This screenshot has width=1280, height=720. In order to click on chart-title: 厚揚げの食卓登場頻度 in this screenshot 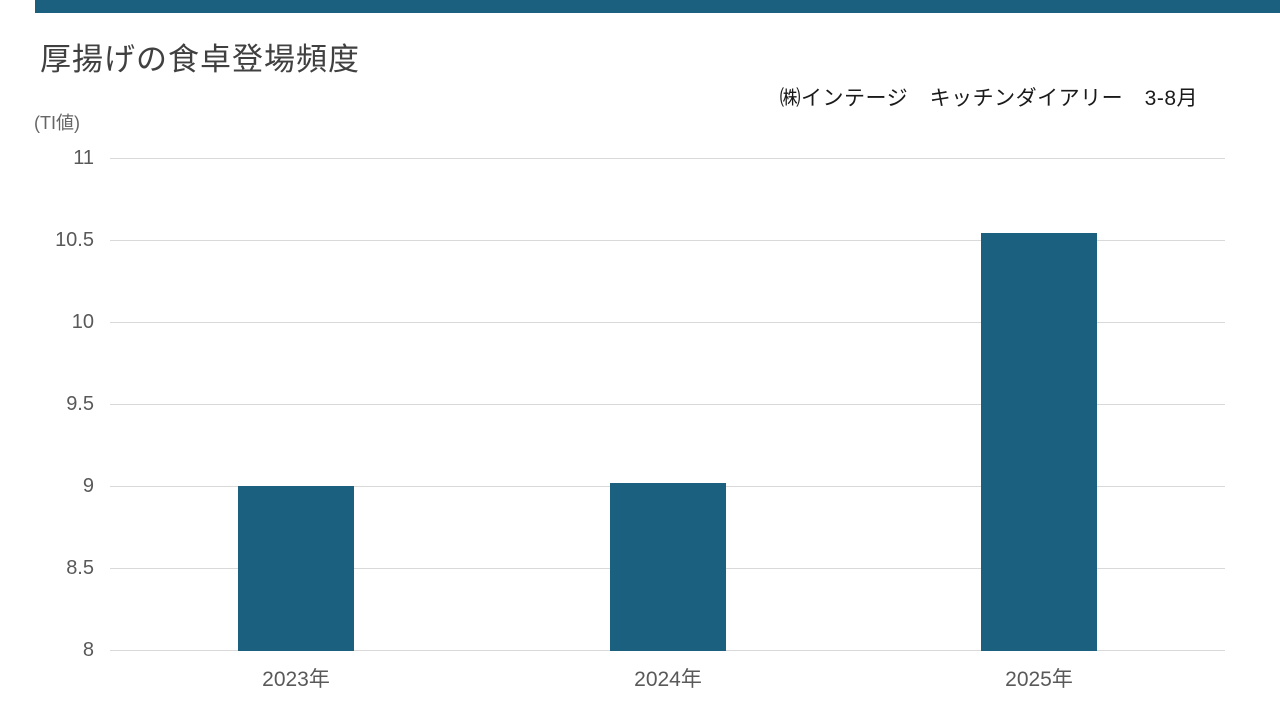, I will do `click(200, 59)`.